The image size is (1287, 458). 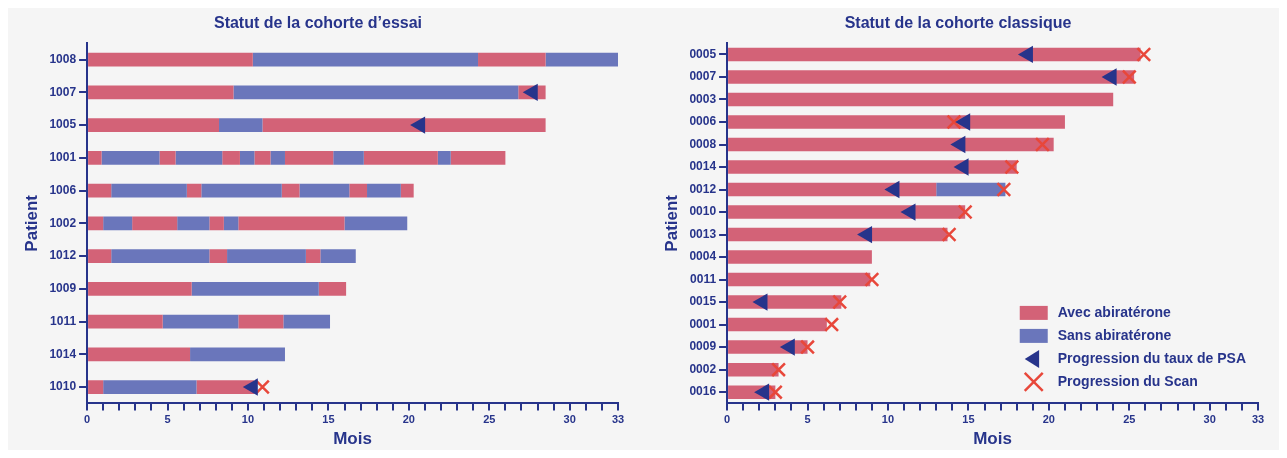 I want to click on x-tick-label: 20, so click(x=408, y=419).